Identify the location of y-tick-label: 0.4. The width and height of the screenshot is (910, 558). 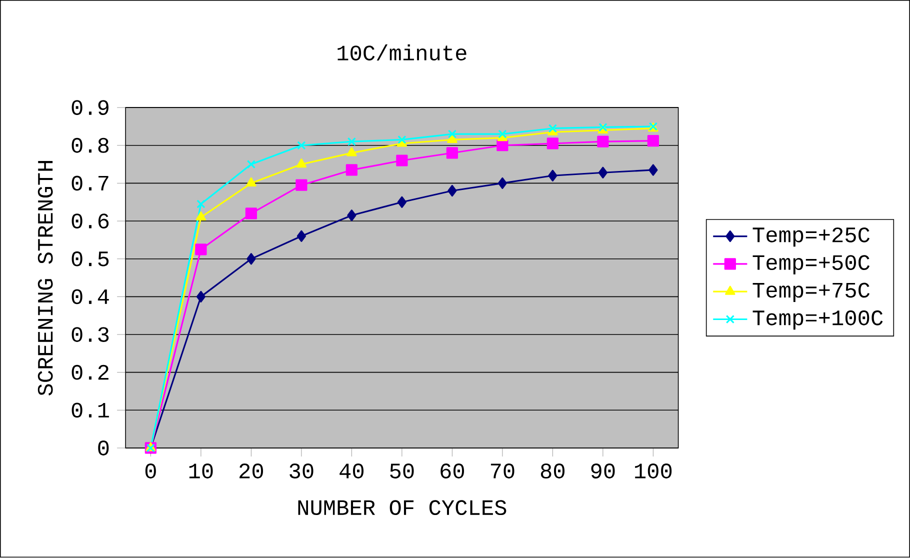
(90, 296).